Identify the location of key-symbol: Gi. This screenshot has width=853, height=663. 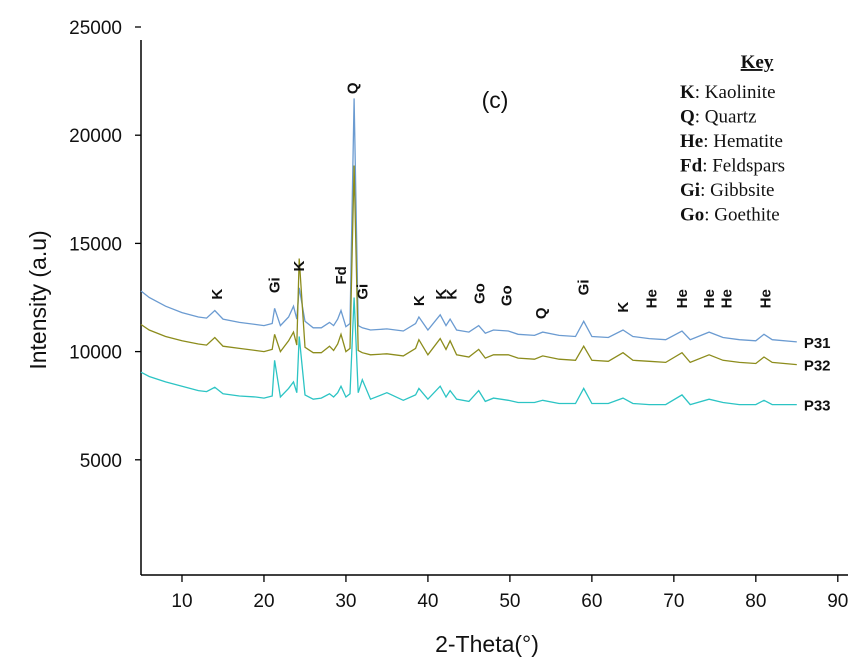
(690, 190).